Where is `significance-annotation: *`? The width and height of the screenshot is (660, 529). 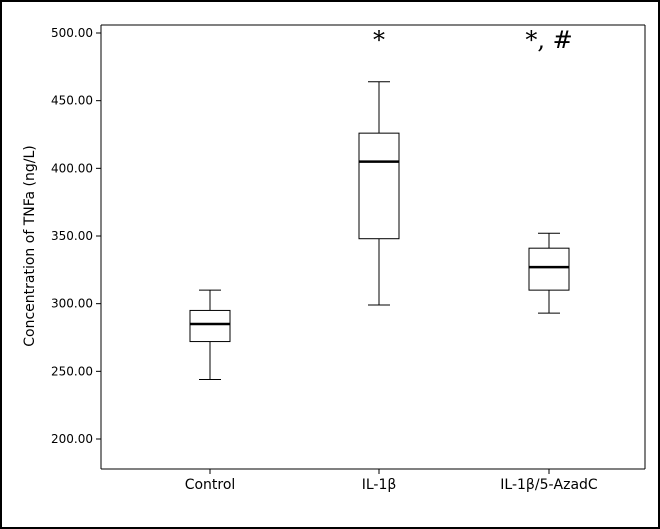 significance-annotation: * is located at coordinates (379, 40).